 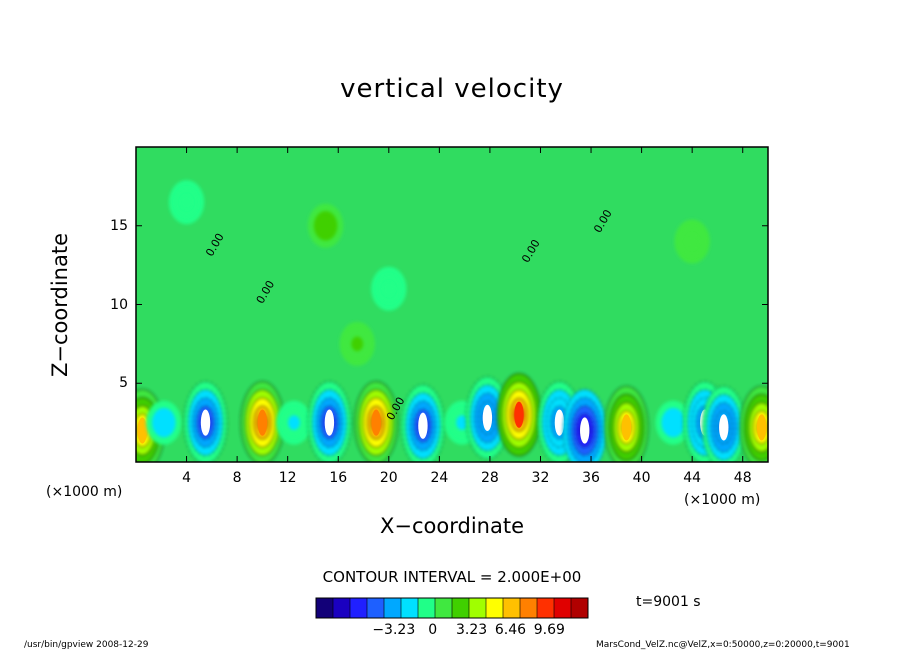 I want to click on colorbar-frame, so click(x=452, y=608).